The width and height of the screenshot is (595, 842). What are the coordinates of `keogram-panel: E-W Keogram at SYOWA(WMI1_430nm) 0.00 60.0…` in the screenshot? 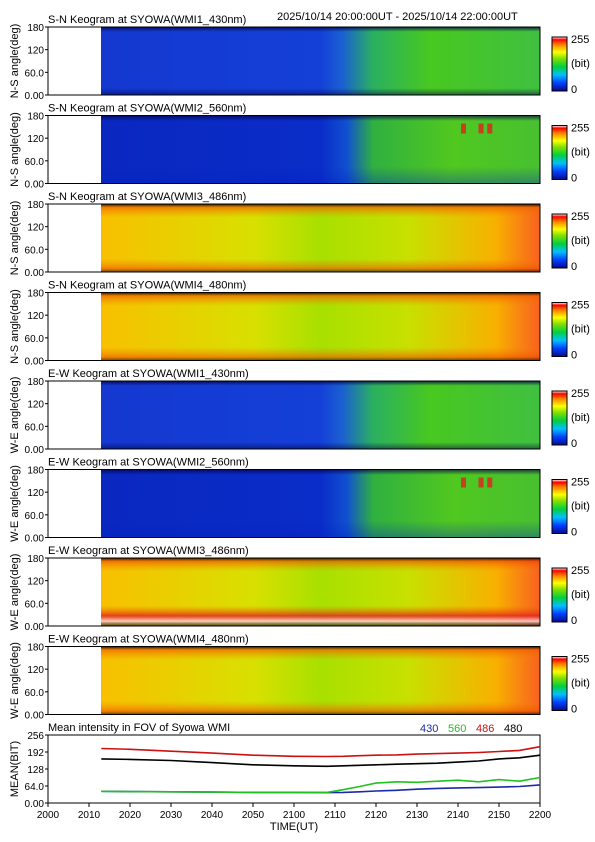 It's located at (299, 412).